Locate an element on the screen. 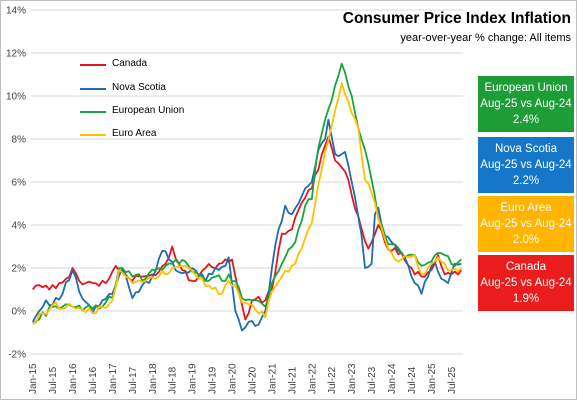 The image size is (577, 400). y-tick-label: 10% is located at coordinates (16, 97).